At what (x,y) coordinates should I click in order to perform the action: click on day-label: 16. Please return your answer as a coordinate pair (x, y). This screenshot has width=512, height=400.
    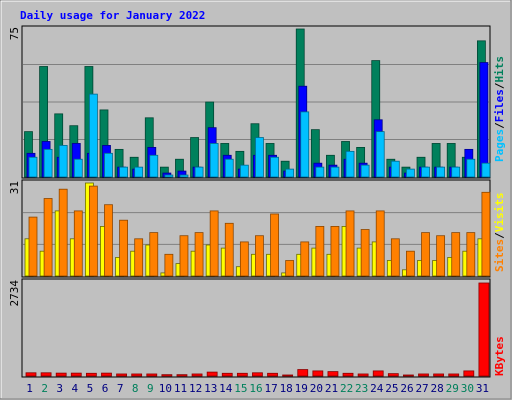
    Looking at the image, I should click on (255, 388).